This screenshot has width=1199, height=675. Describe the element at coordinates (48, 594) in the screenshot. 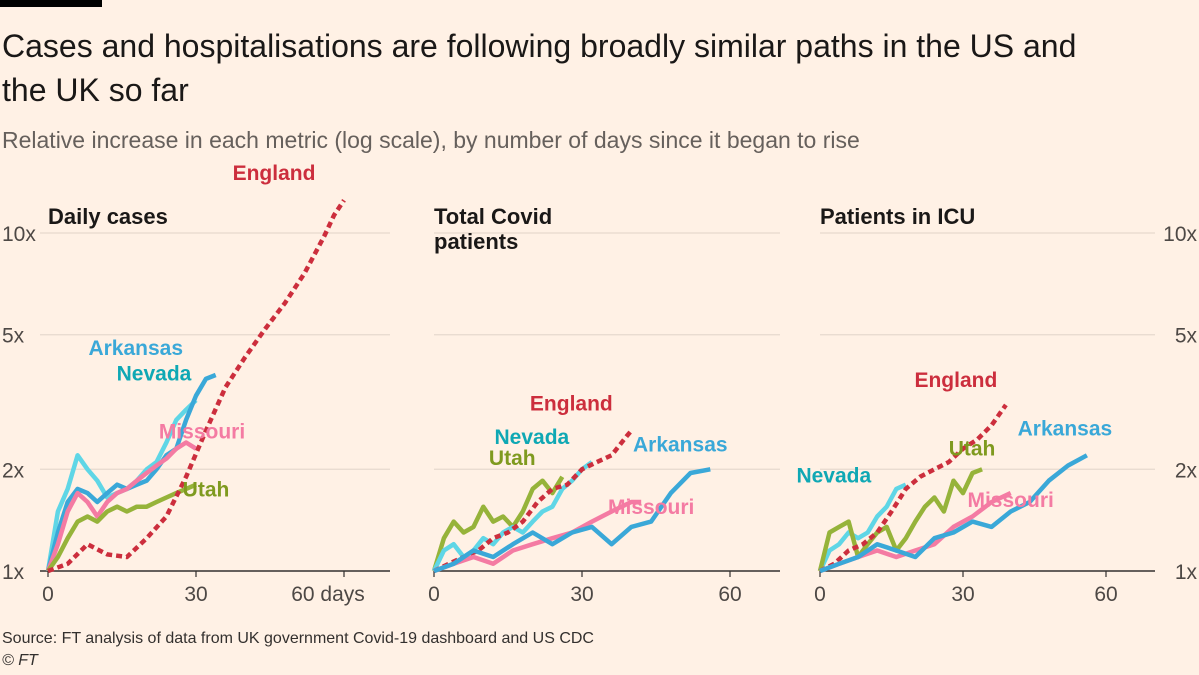

I see `panel-1-x-tick-label: 0` at that location.